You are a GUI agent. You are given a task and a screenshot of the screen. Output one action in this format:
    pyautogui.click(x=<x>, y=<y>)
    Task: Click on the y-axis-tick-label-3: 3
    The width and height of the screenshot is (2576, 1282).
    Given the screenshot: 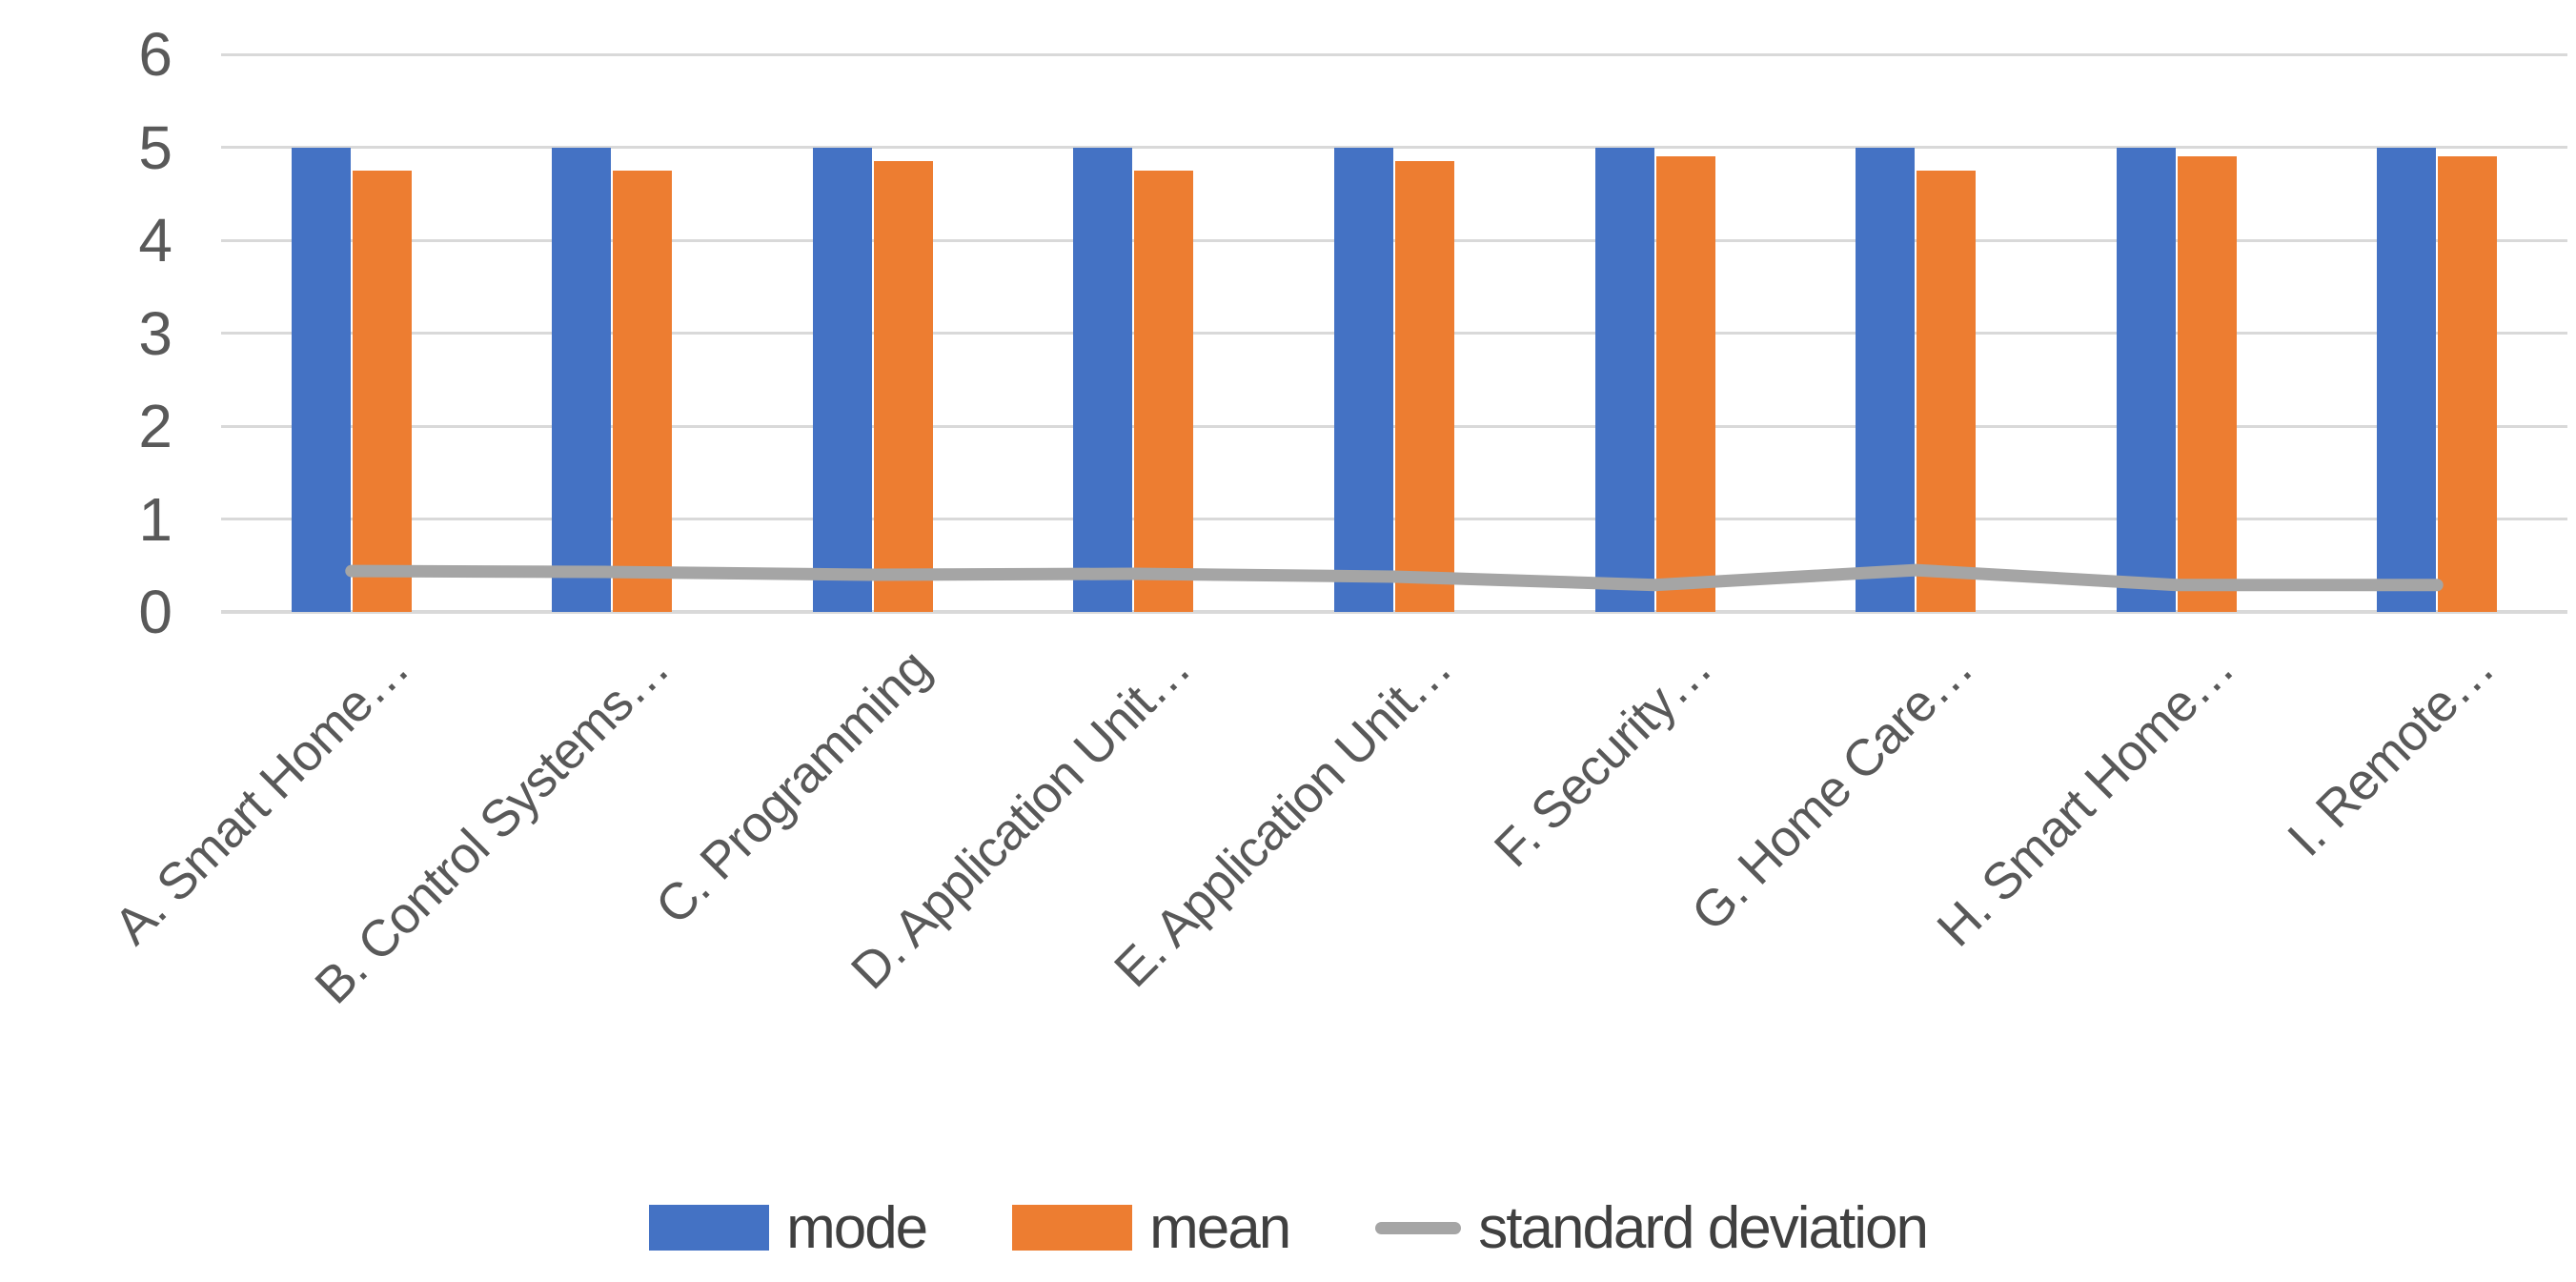 What is the action you would take?
    pyautogui.click(x=155, y=333)
    